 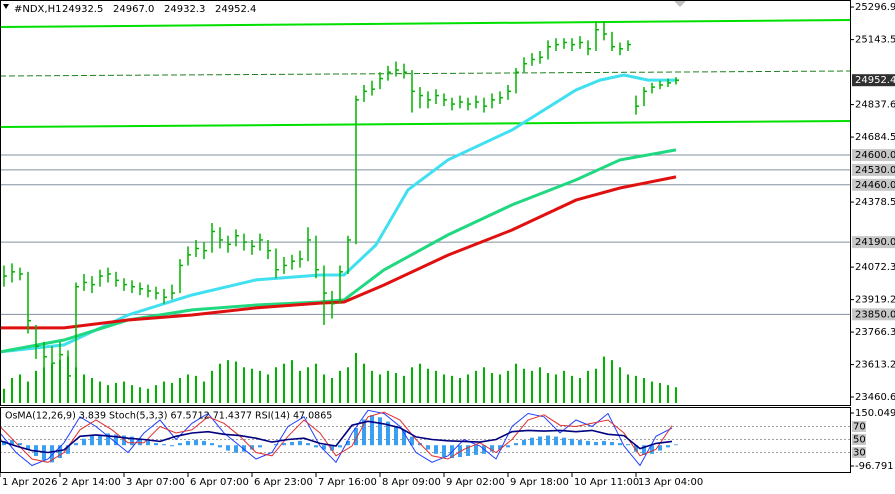 What do you see at coordinates (874, 466) in the screenshot?
I see `y-tick-label: -96.791` at bounding box center [874, 466].